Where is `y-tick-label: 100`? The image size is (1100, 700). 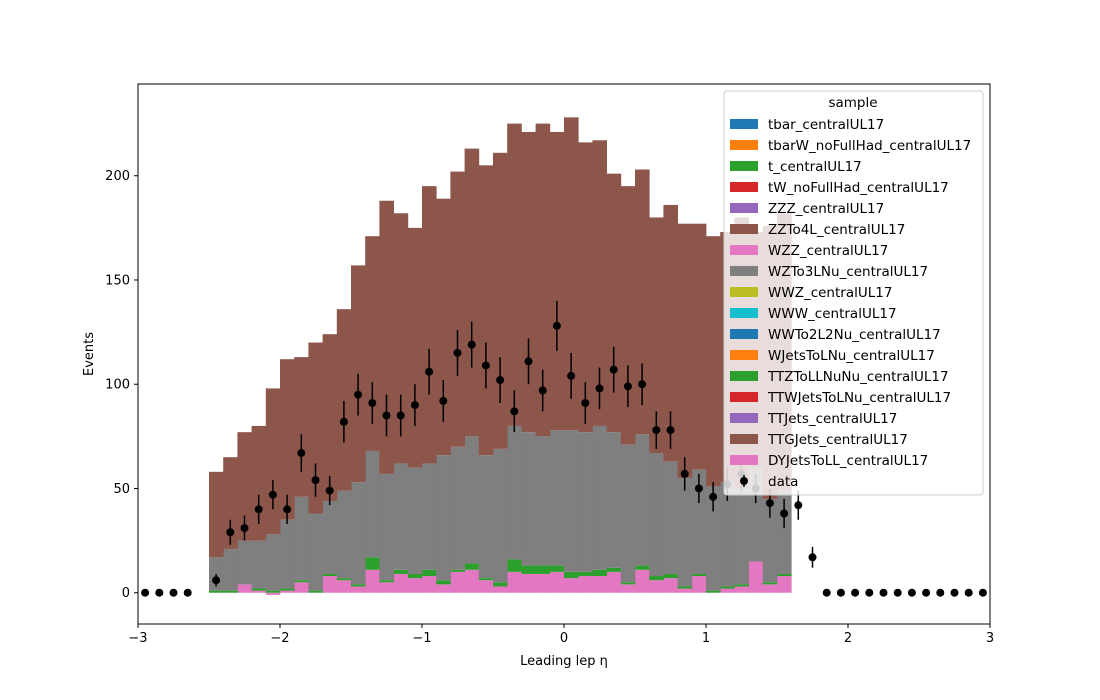 y-tick-label: 100 is located at coordinates (117, 385).